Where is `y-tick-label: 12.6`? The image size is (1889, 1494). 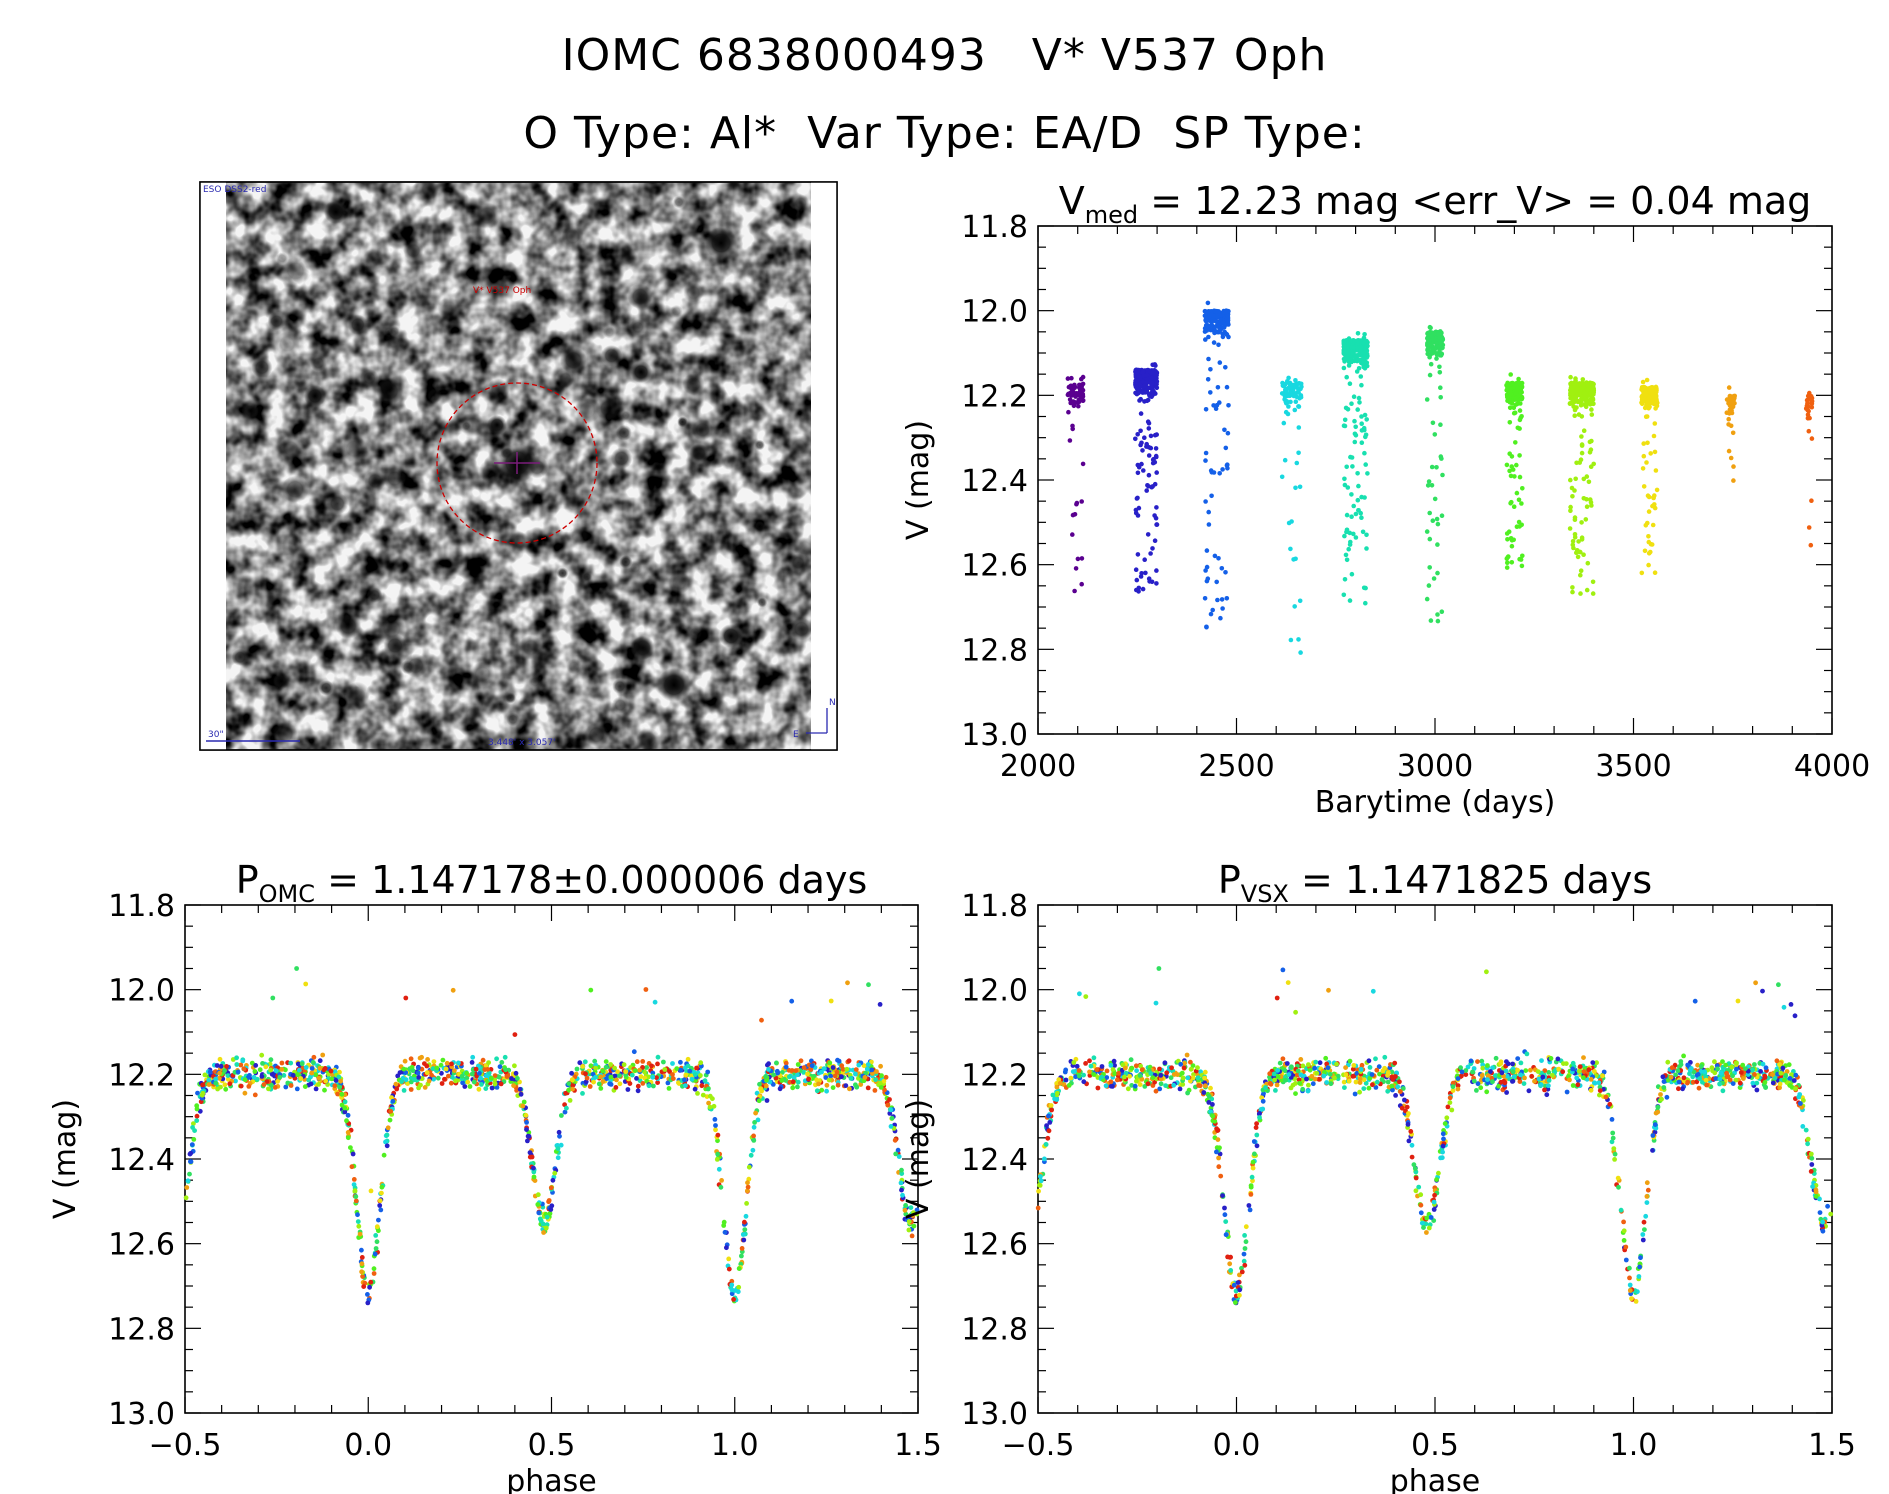 y-tick-label: 12.6 is located at coordinates (994, 566).